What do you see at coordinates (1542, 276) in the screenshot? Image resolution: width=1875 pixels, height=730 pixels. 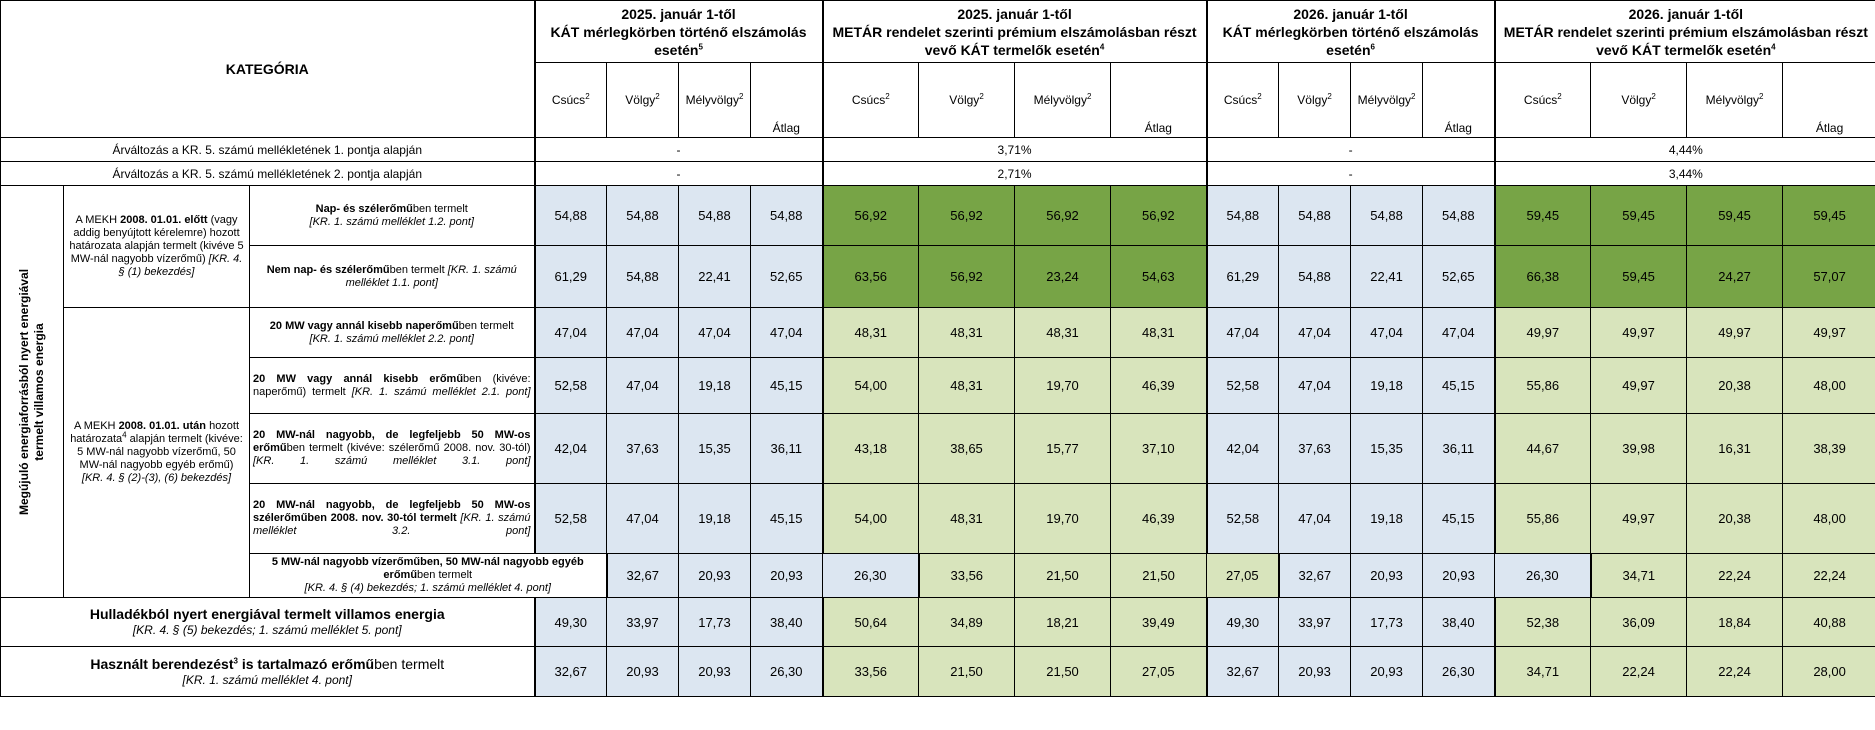 I see `value-cell-csucs: 66,38` at bounding box center [1542, 276].